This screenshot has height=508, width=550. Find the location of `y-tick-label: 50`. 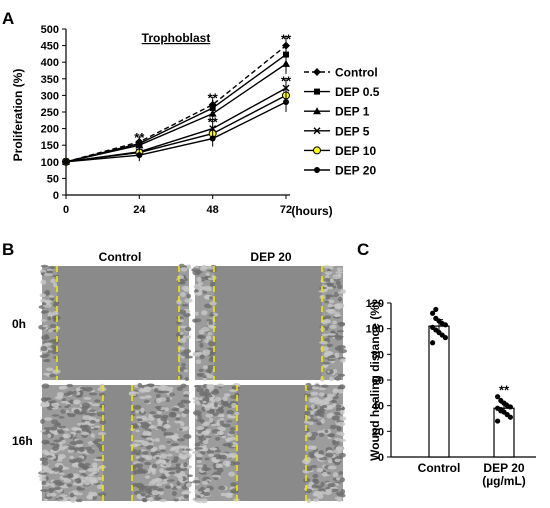

y-tick-label: 50 is located at coordinates (53, 179).